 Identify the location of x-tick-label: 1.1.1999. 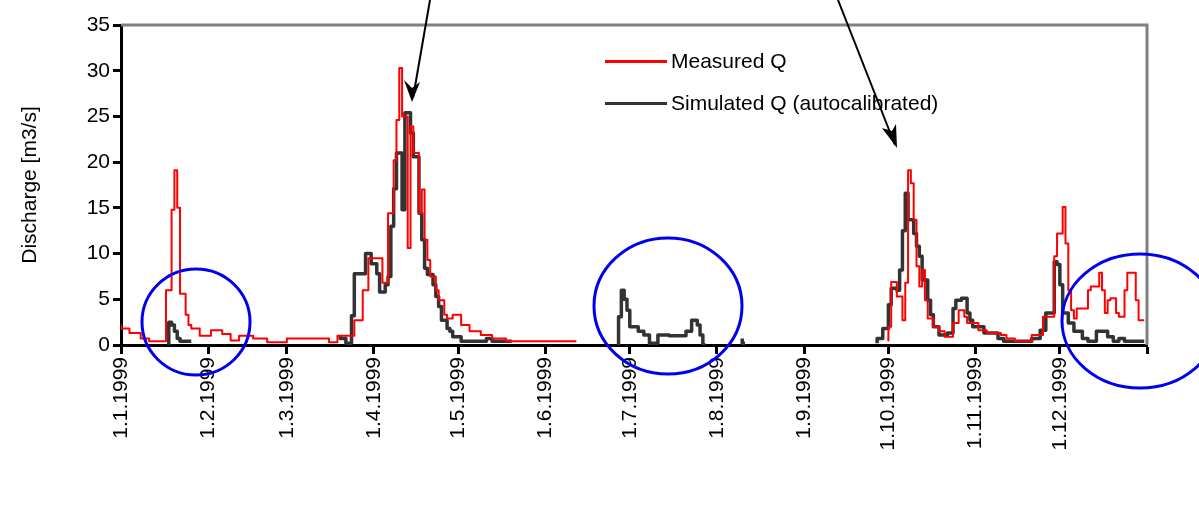
(119, 398).